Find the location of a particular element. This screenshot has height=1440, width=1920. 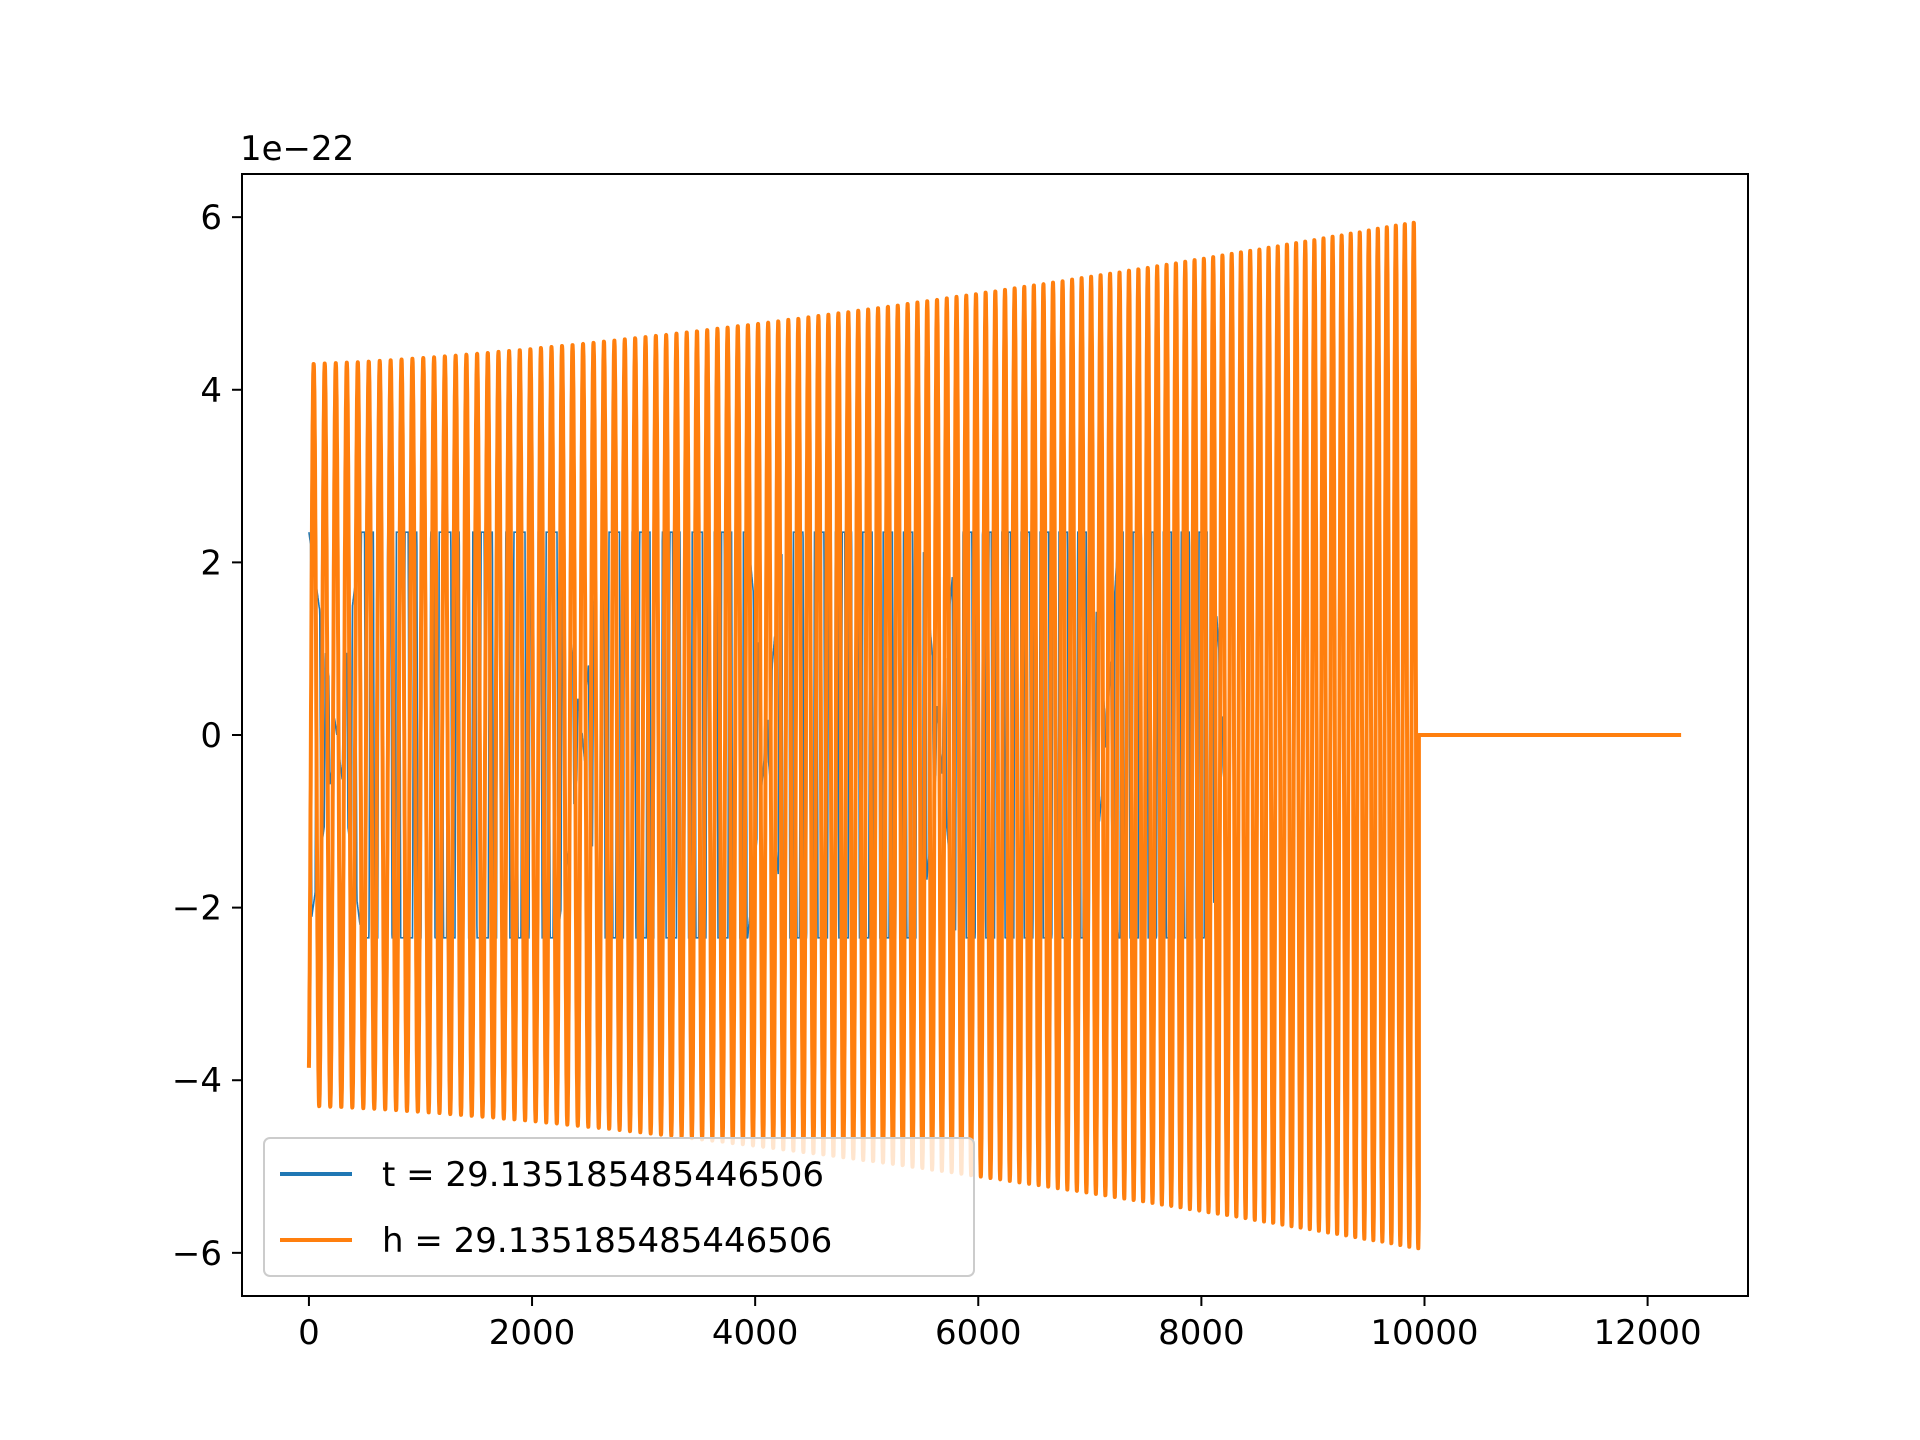

y-tick-label: 0 is located at coordinates (211, 736).